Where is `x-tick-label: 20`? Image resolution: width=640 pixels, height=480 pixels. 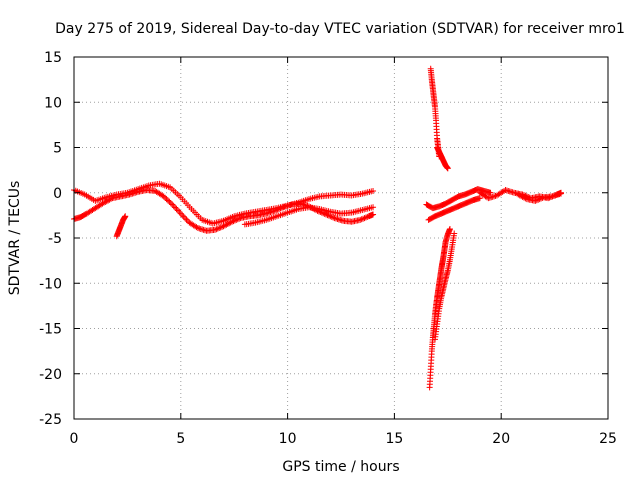 x-tick-label: 20 is located at coordinates (501, 439).